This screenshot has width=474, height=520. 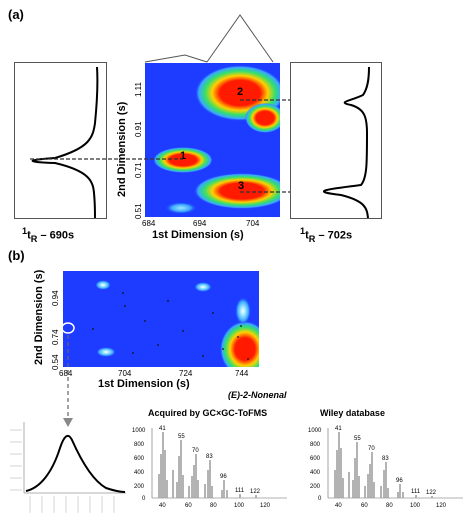 I want to click on contour-plot-a: 1 2 3, so click(x=212, y=140).